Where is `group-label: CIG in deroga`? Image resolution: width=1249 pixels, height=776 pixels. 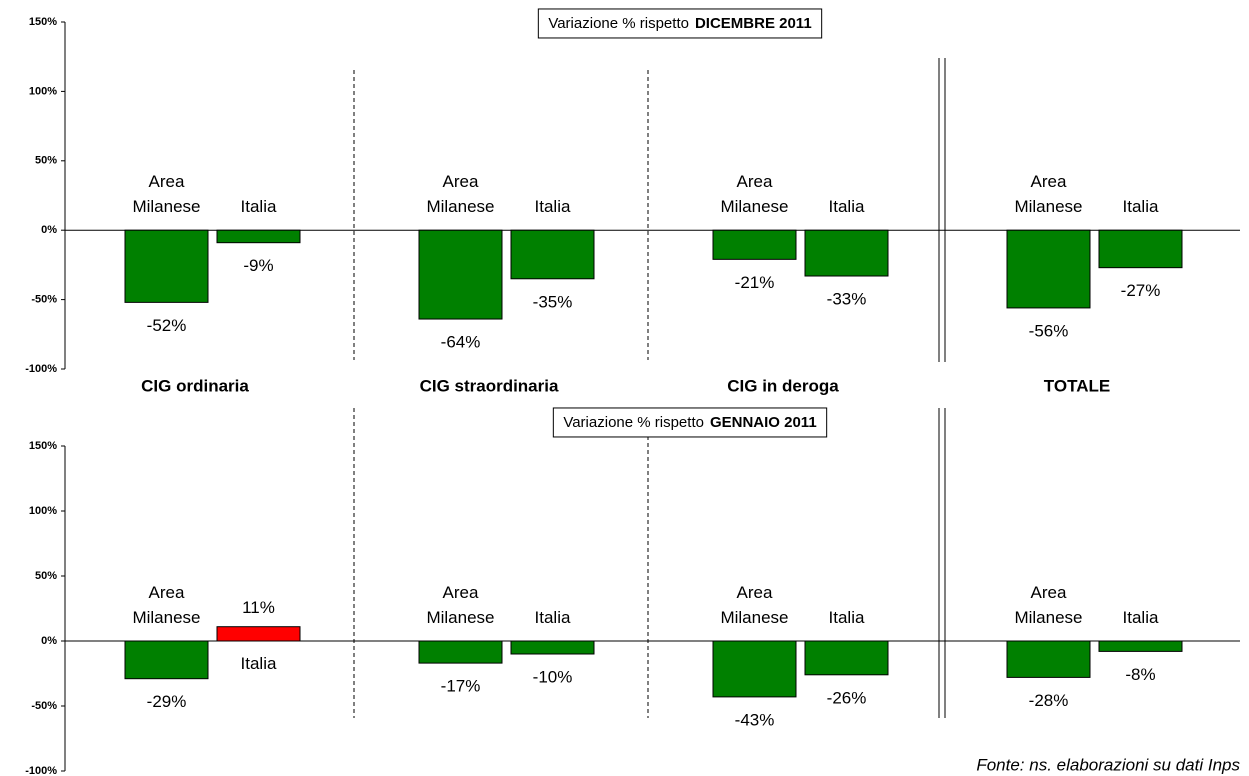
group-label: CIG in deroga is located at coordinates (783, 385).